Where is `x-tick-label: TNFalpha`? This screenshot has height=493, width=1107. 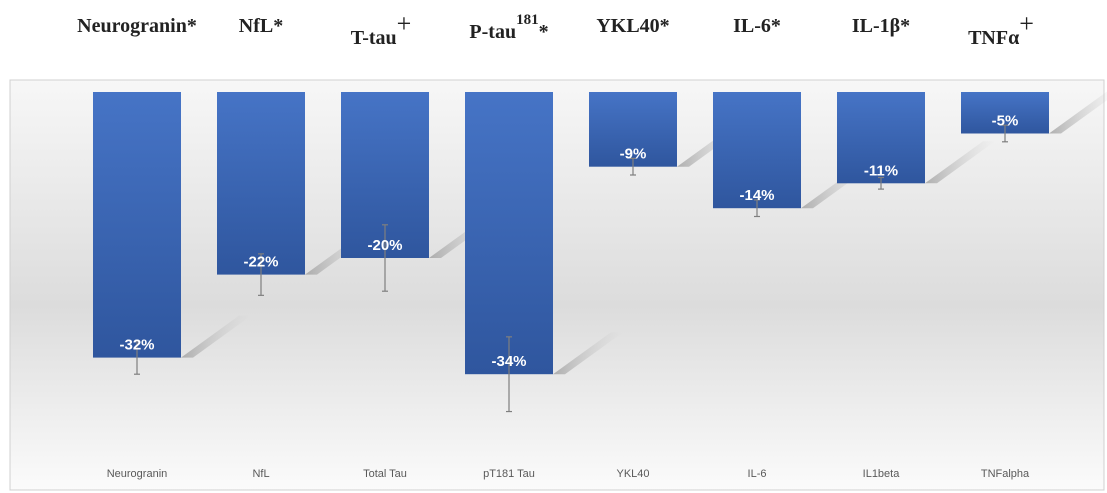 x-tick-label: TNFalpha is located at coordinates (1005, 474).